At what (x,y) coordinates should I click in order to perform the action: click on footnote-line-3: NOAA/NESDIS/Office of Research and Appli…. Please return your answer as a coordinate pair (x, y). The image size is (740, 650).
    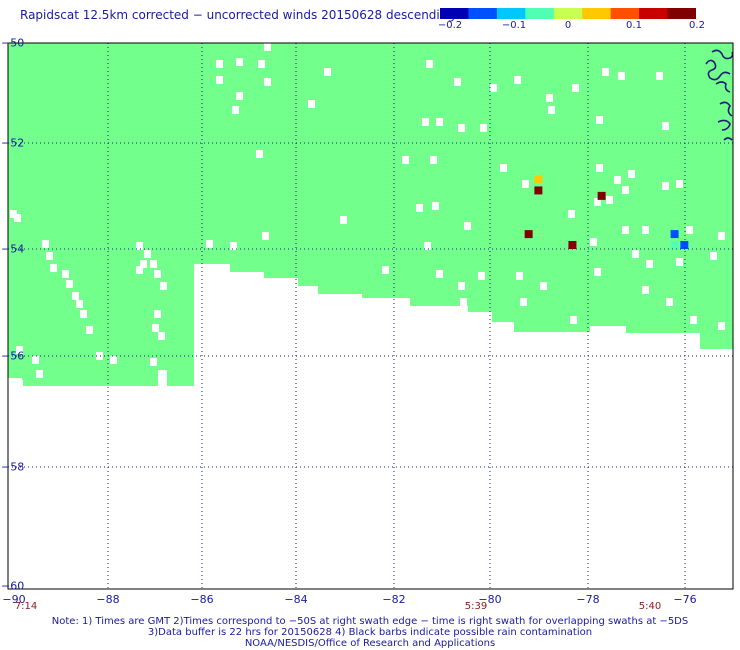
    Looking at the image, I should click on (370, 643).